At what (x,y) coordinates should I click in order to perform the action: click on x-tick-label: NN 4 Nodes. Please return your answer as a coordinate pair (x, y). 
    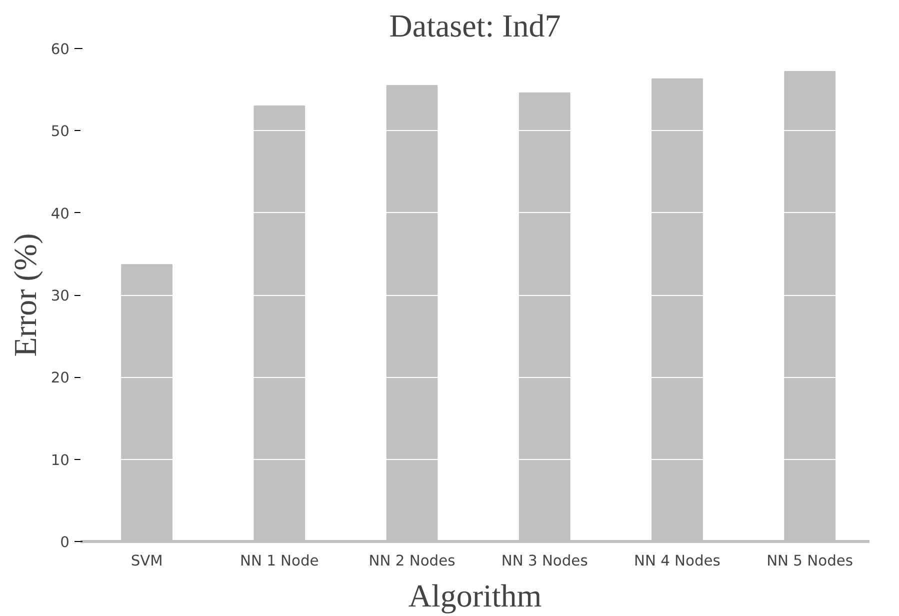
    Looking at the image, I should click on (677, 561).